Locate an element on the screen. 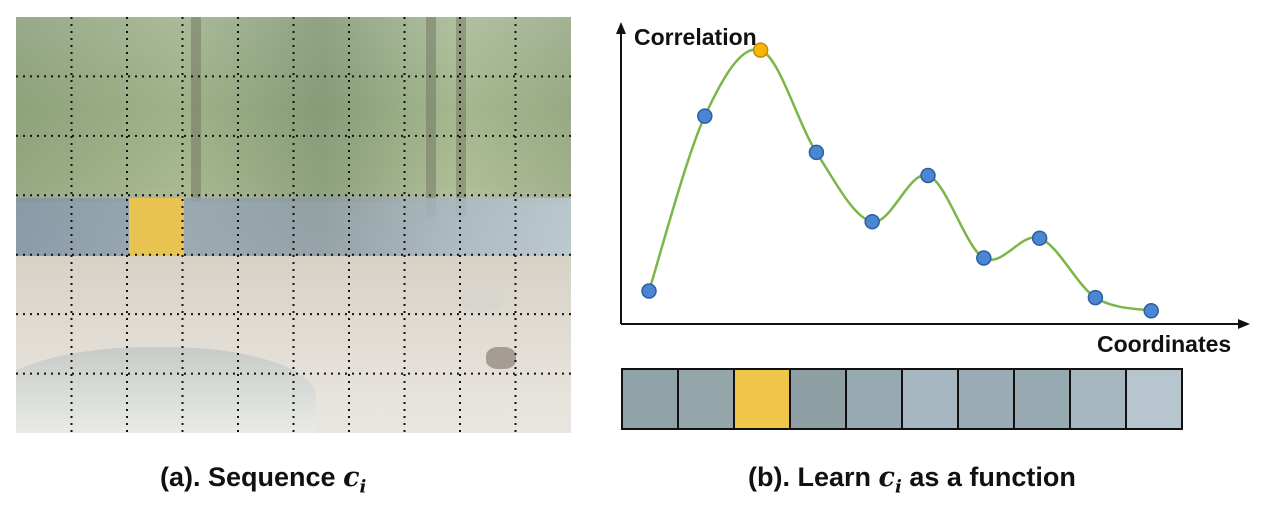  animal-silhouette is located at coordinates (501, 358).